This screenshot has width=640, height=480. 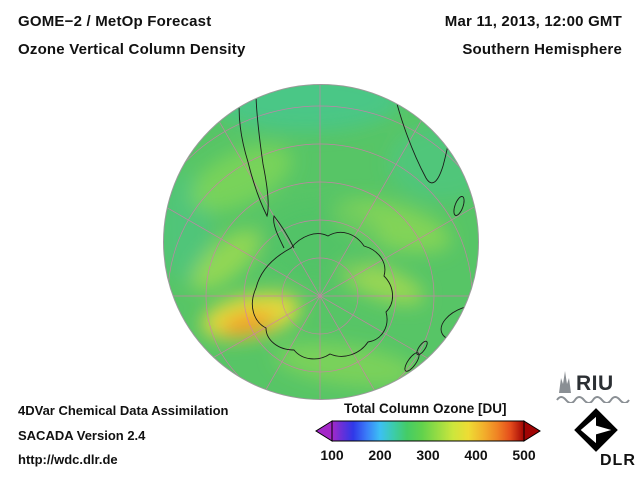 What do you see at coordinates (115, 21) in the screenshot?
I see `forecast-title: GOME−2 / MetOp Forecast` at bounding box center [115, 21].